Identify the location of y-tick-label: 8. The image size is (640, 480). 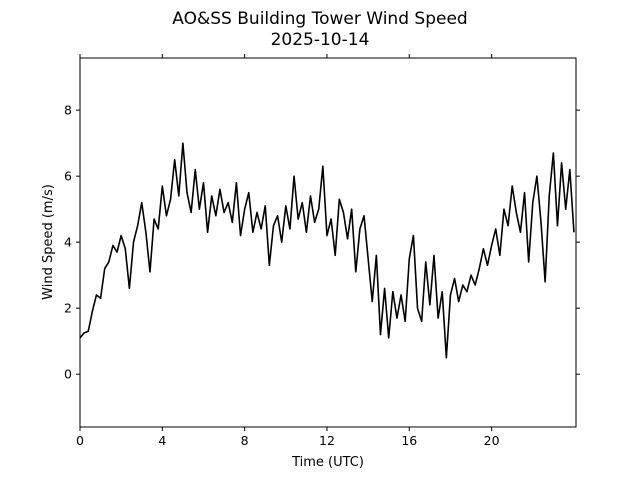
(68, 110).